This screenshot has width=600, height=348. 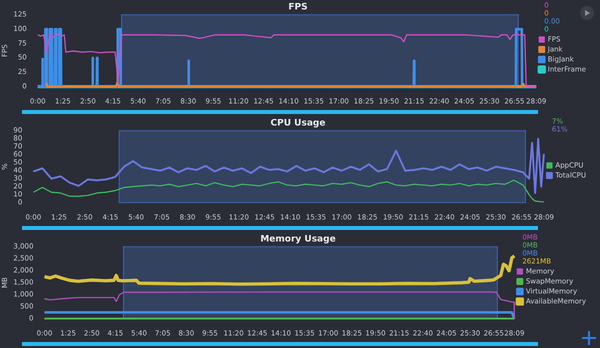 What do you see at coordinates (298, 7) in the screenshot?
I see `chart-title: FPS` at bounding box center [298, 7].